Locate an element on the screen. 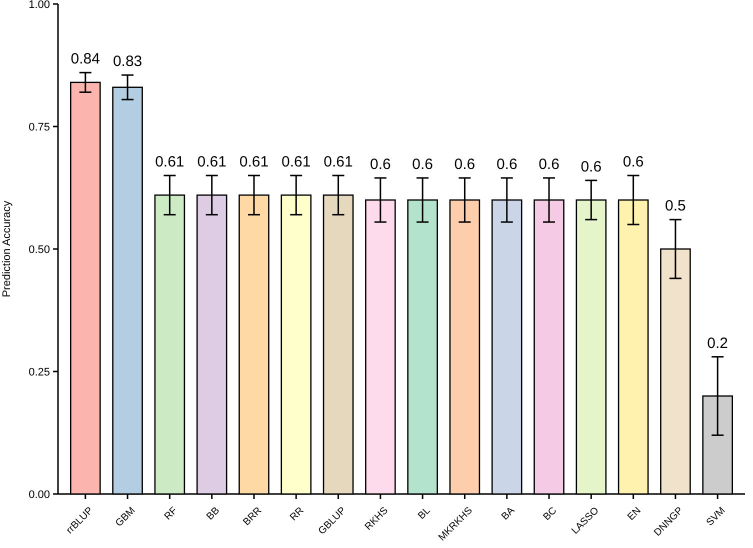  y-tick-label: 0.75 is located at coordinates (39, 127).